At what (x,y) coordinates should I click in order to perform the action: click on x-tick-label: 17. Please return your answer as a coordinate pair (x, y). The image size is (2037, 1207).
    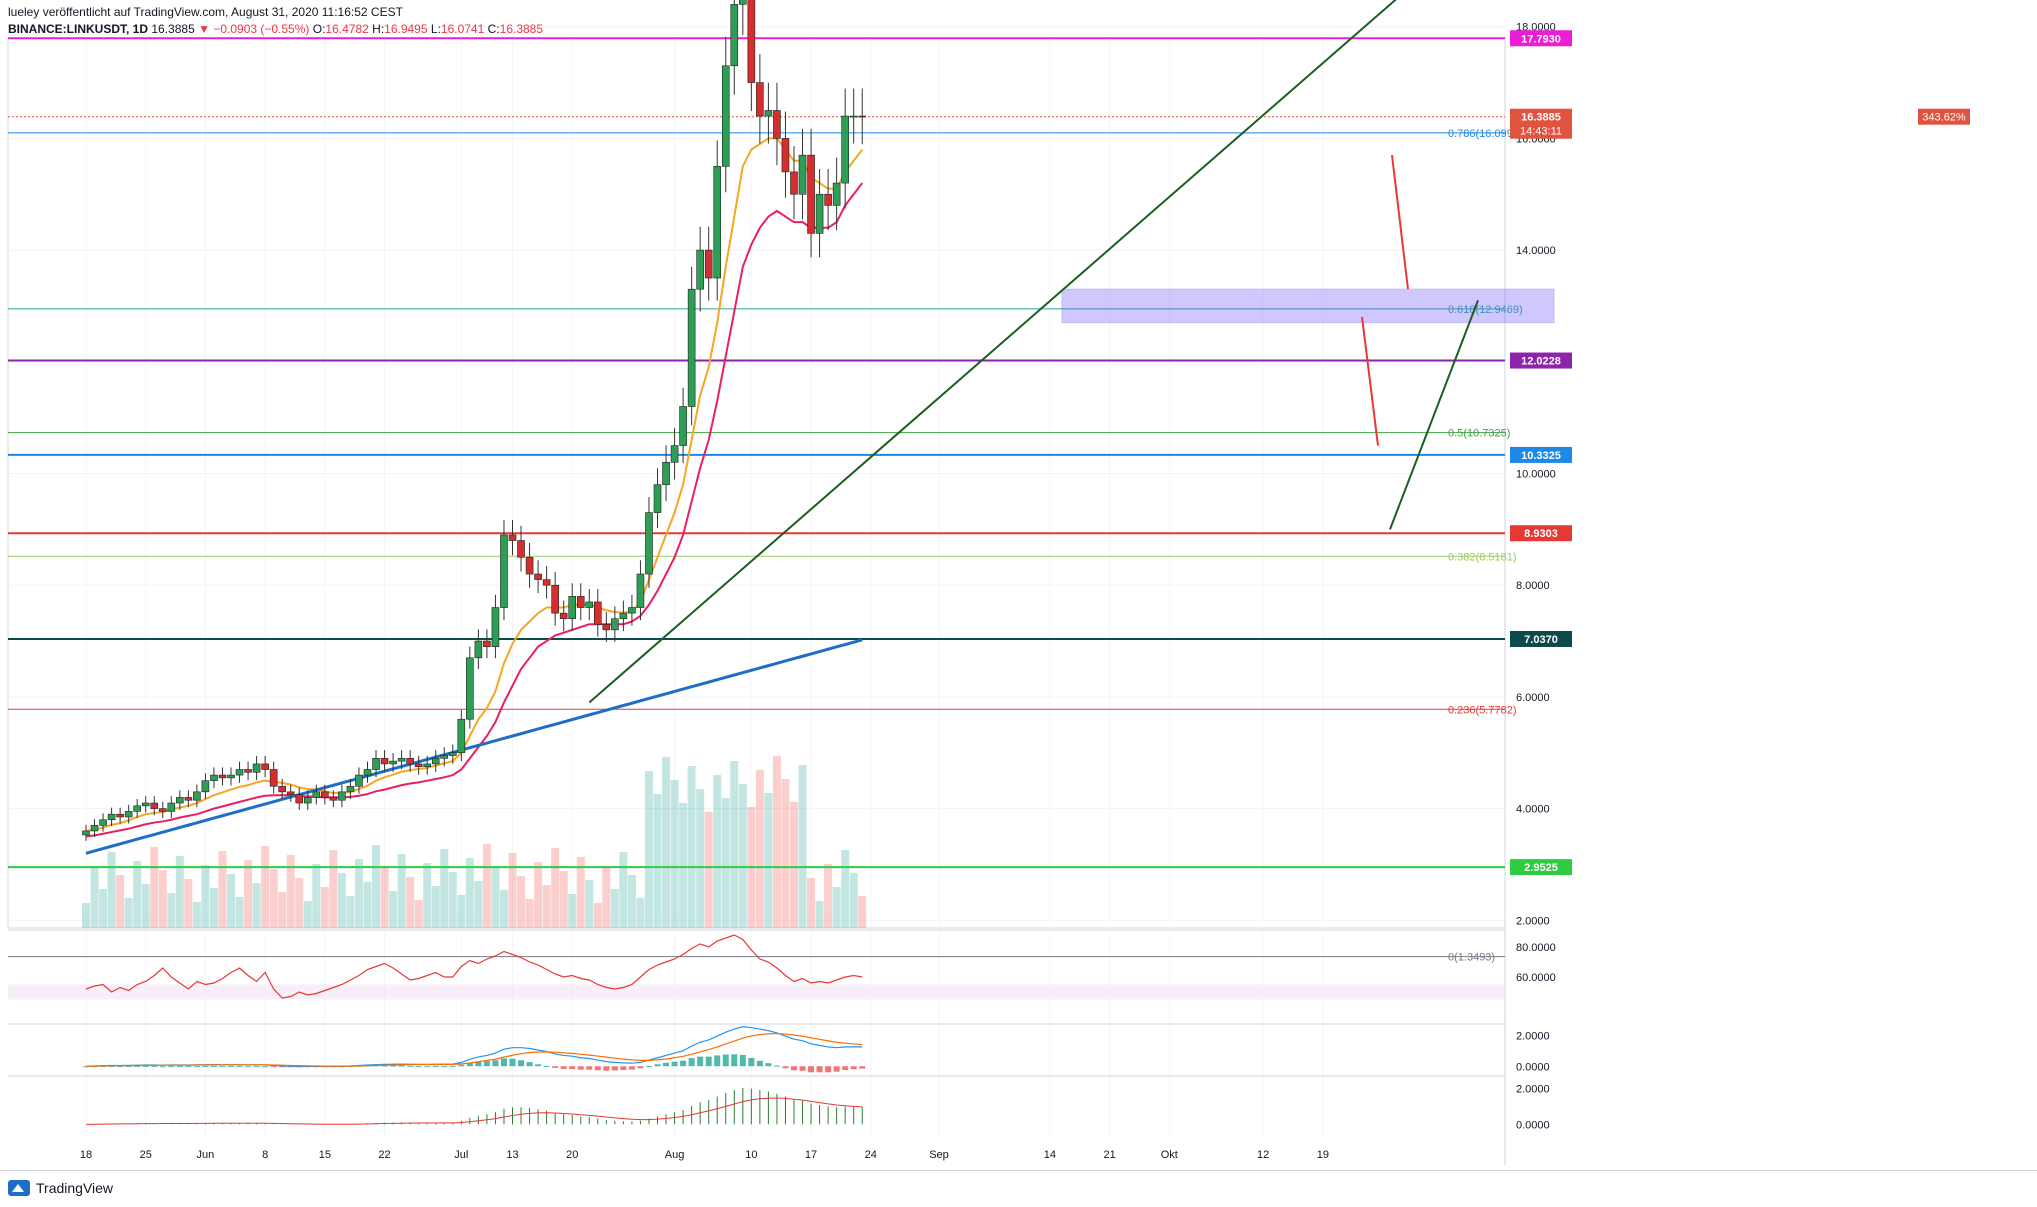
    Looking at the image, I should click on (811, 1155).